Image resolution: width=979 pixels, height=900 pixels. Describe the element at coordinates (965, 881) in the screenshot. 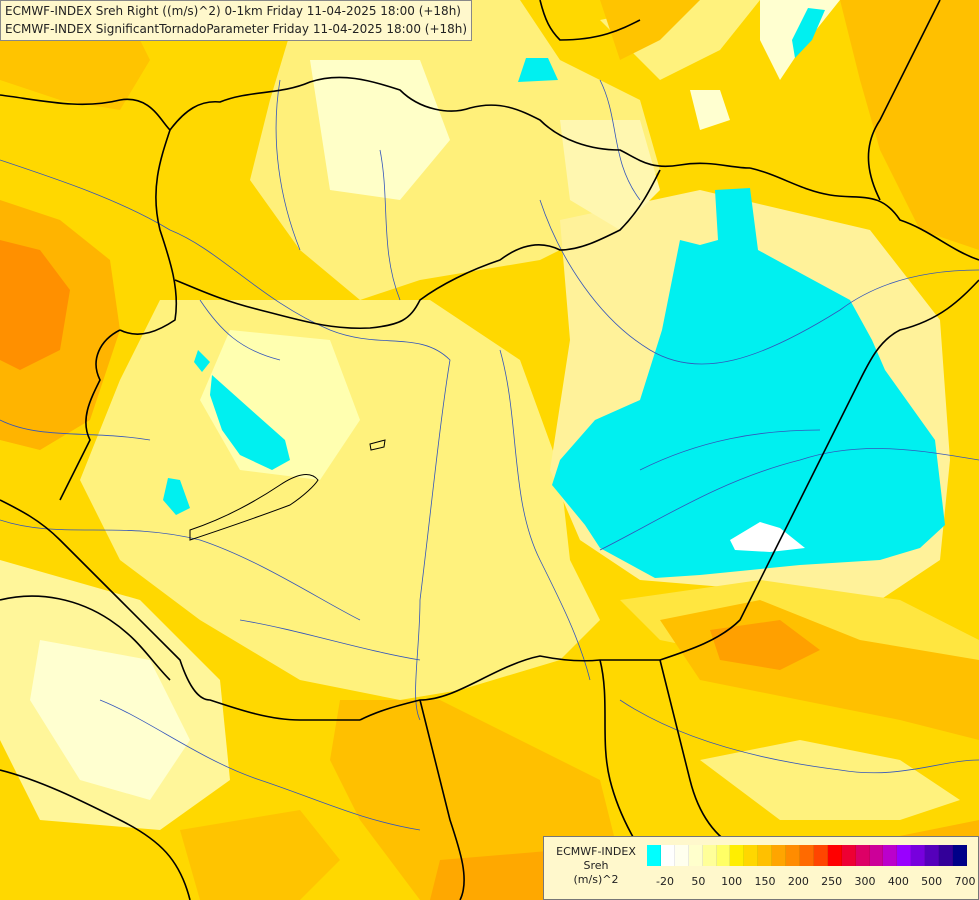

I see `legend-tick-label: 700` at that location.